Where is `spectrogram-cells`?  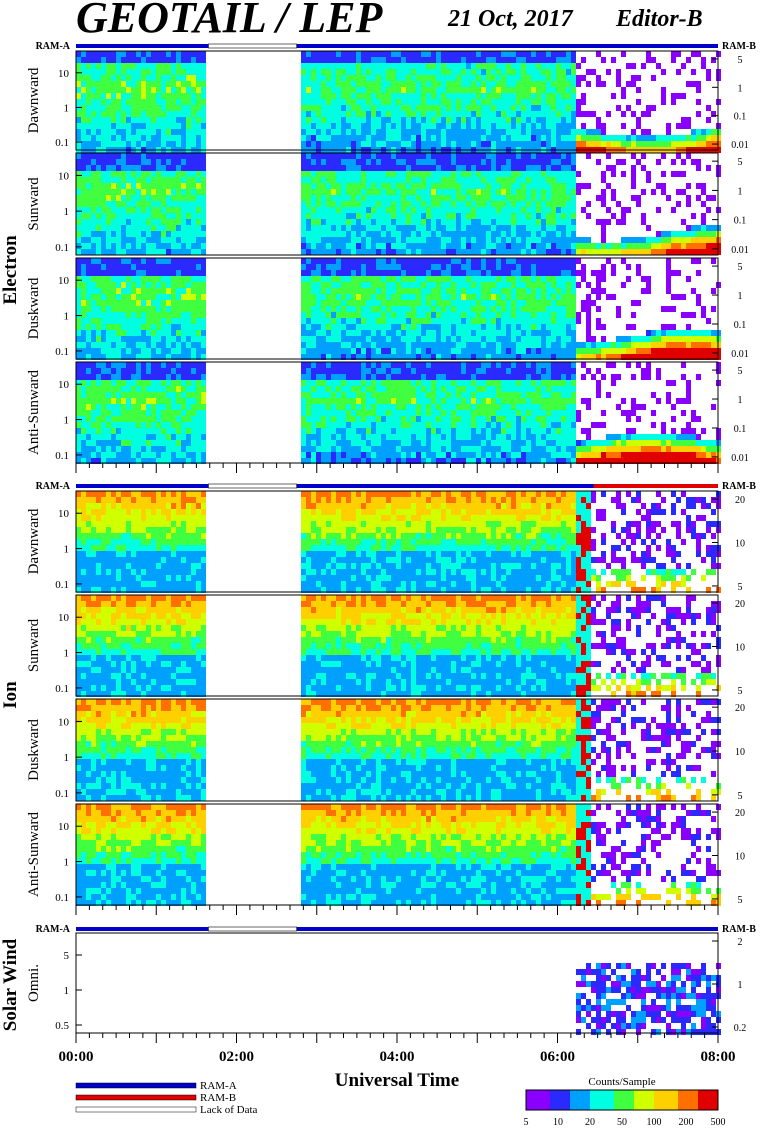 spectrogram-cells is located at coordinates (398, 204).